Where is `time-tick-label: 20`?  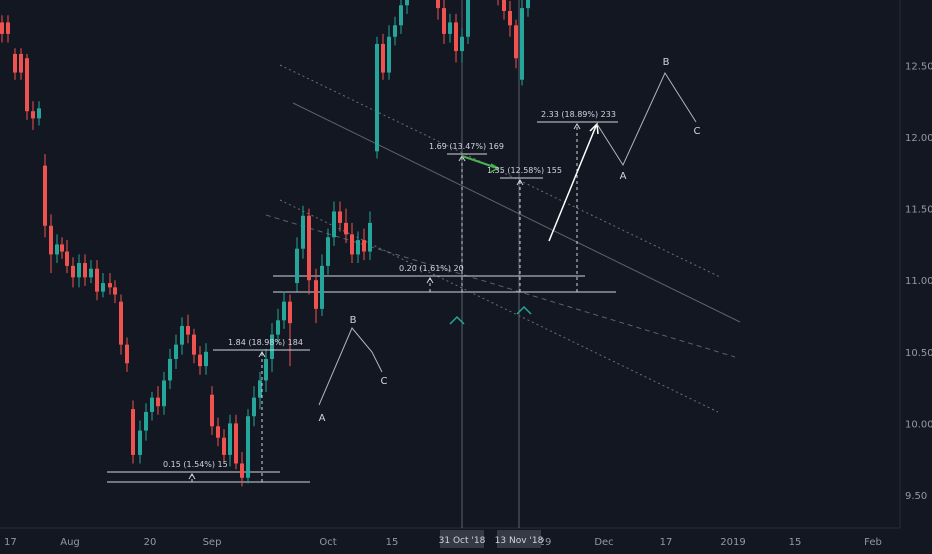 time-tick-label: 20 is located at coordinates (150, 542).